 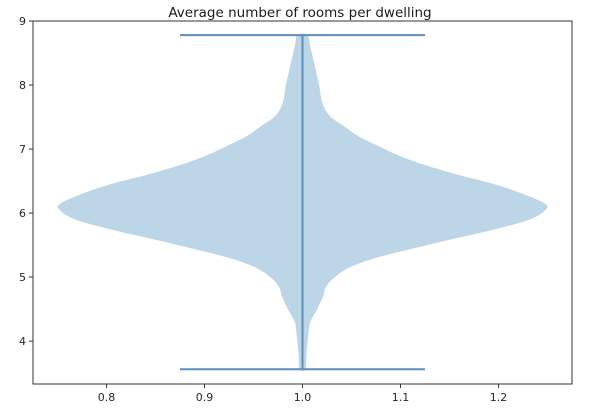 I want to click on y-tick-label: 6, so click(x=22, y=213).